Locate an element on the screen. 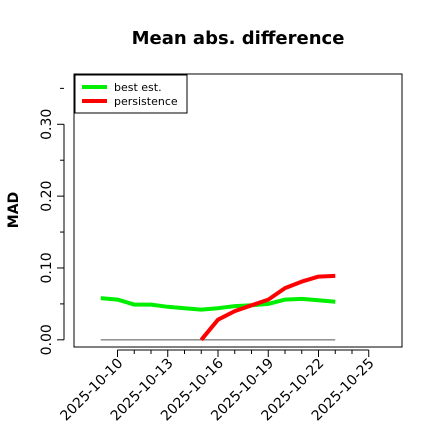 The width and height of the screenshot is (440, 440). series-line-best-est is located at coordinates (218, 304).